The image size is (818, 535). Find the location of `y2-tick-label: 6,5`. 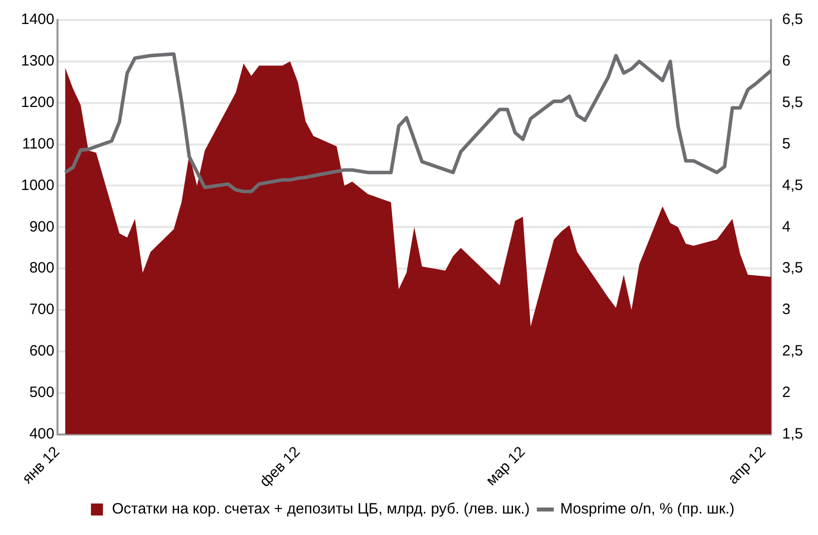

y2-tick-label: 6,5 is located at coordinates (793, 19).